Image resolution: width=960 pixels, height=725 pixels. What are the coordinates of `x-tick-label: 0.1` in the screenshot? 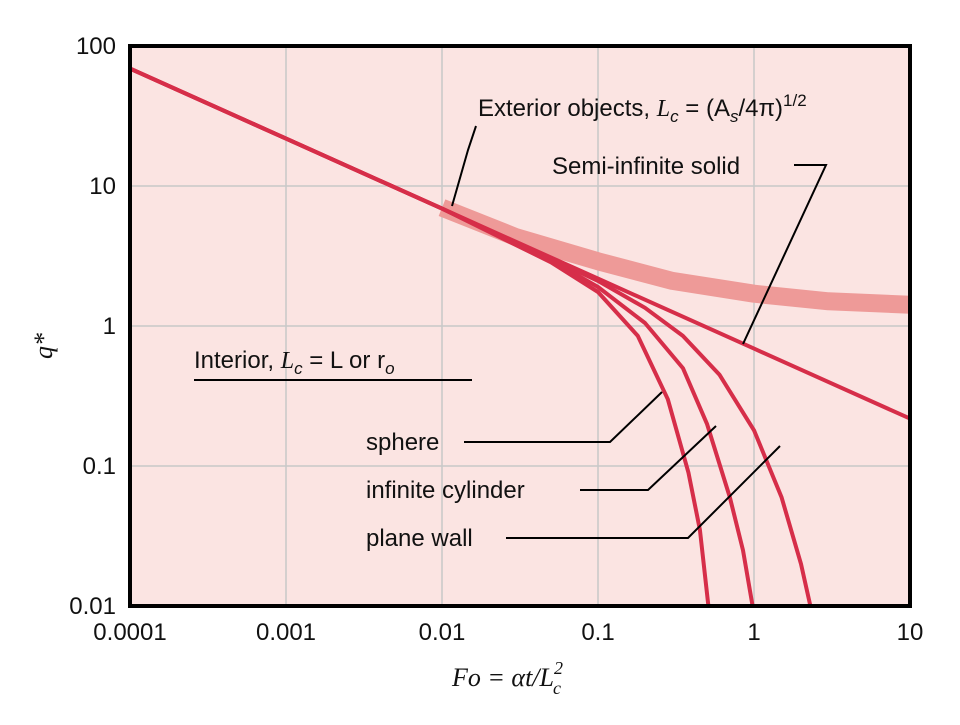 It's located at (597, 632).